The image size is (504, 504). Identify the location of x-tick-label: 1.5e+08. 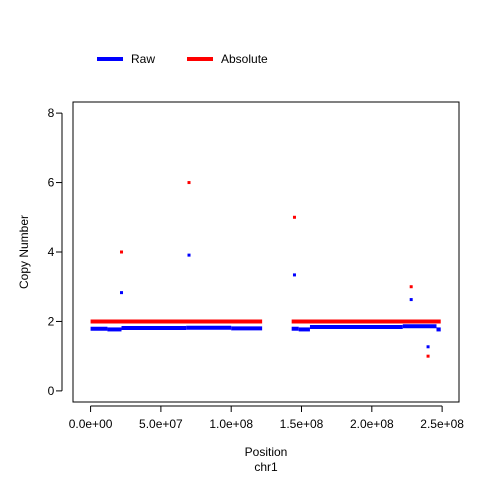
(302, 424).